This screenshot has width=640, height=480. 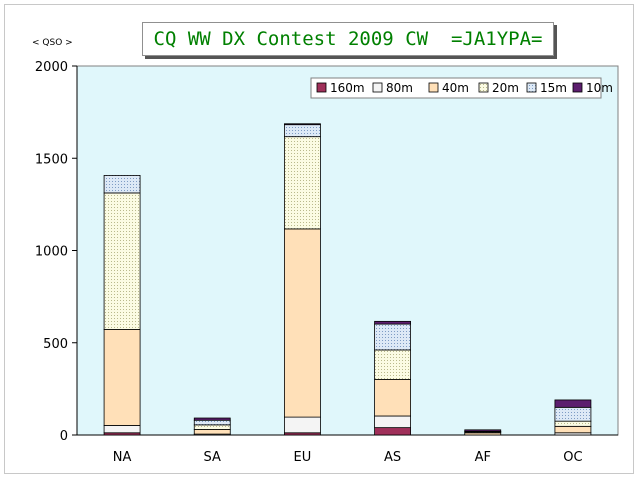 I want to click on bar-segment-eu-20m, so click(x=302, y=183).